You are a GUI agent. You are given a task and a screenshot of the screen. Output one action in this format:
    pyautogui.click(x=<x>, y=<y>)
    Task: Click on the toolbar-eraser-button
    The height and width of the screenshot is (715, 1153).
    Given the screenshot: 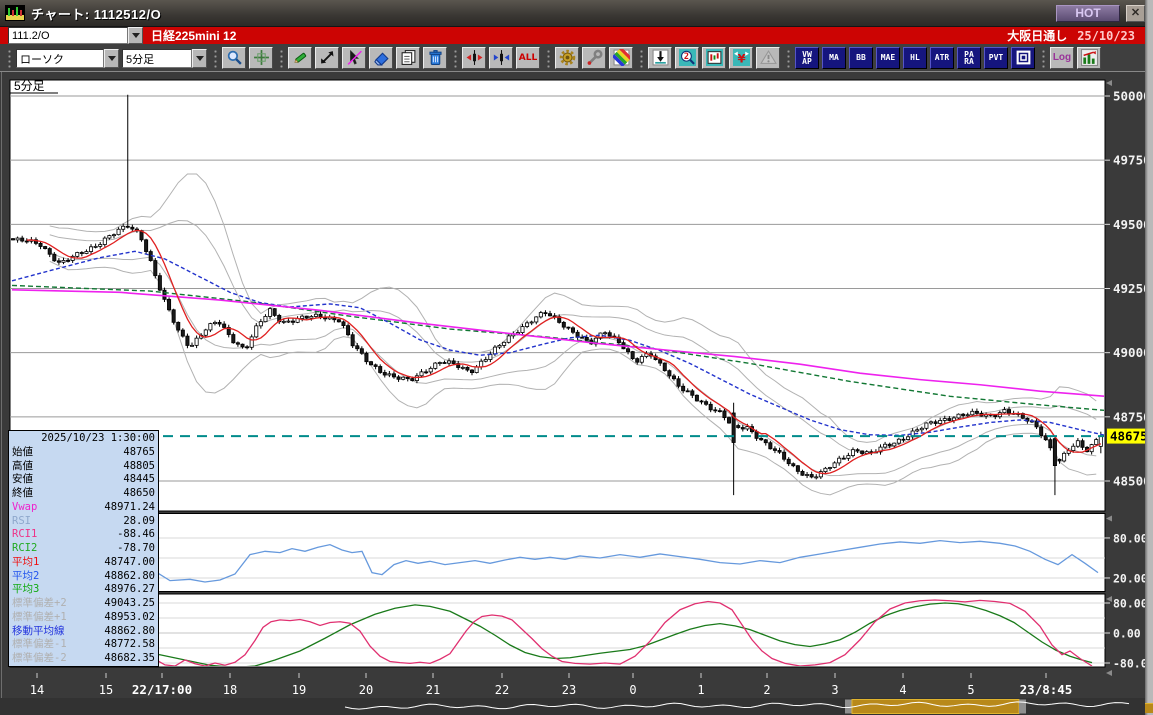 What is the action you would take?
    pyautogui.click(x=381, y=57)
    